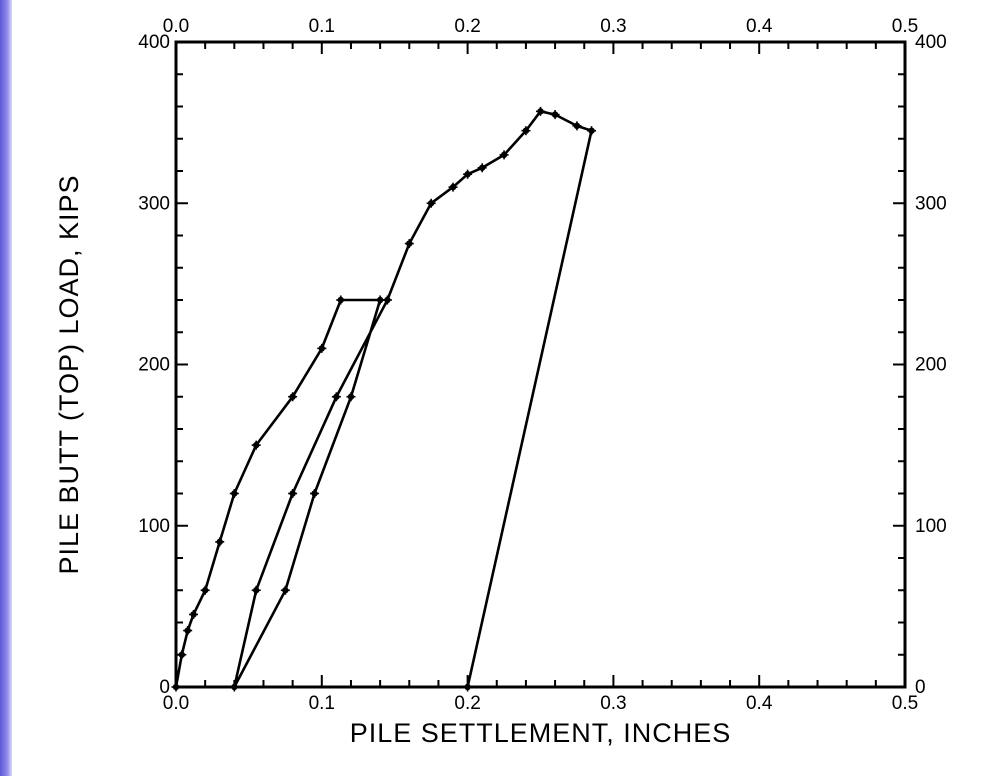 This screenshot has width=982, height=776. I want to click on x-tick-label-top: 0.5, so click(905, 26).